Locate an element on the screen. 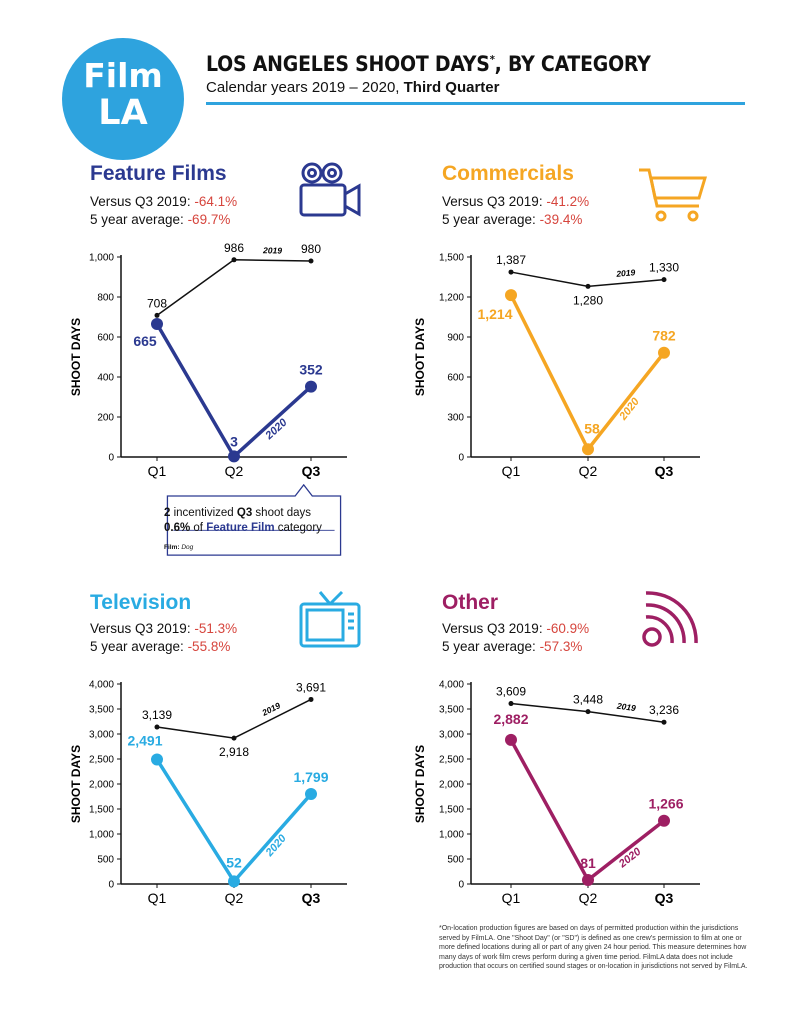 Image resolution: width=791 pixels, height=1024 pixels. y-tick-label: 2,500 is located at coordinates (451, 760).